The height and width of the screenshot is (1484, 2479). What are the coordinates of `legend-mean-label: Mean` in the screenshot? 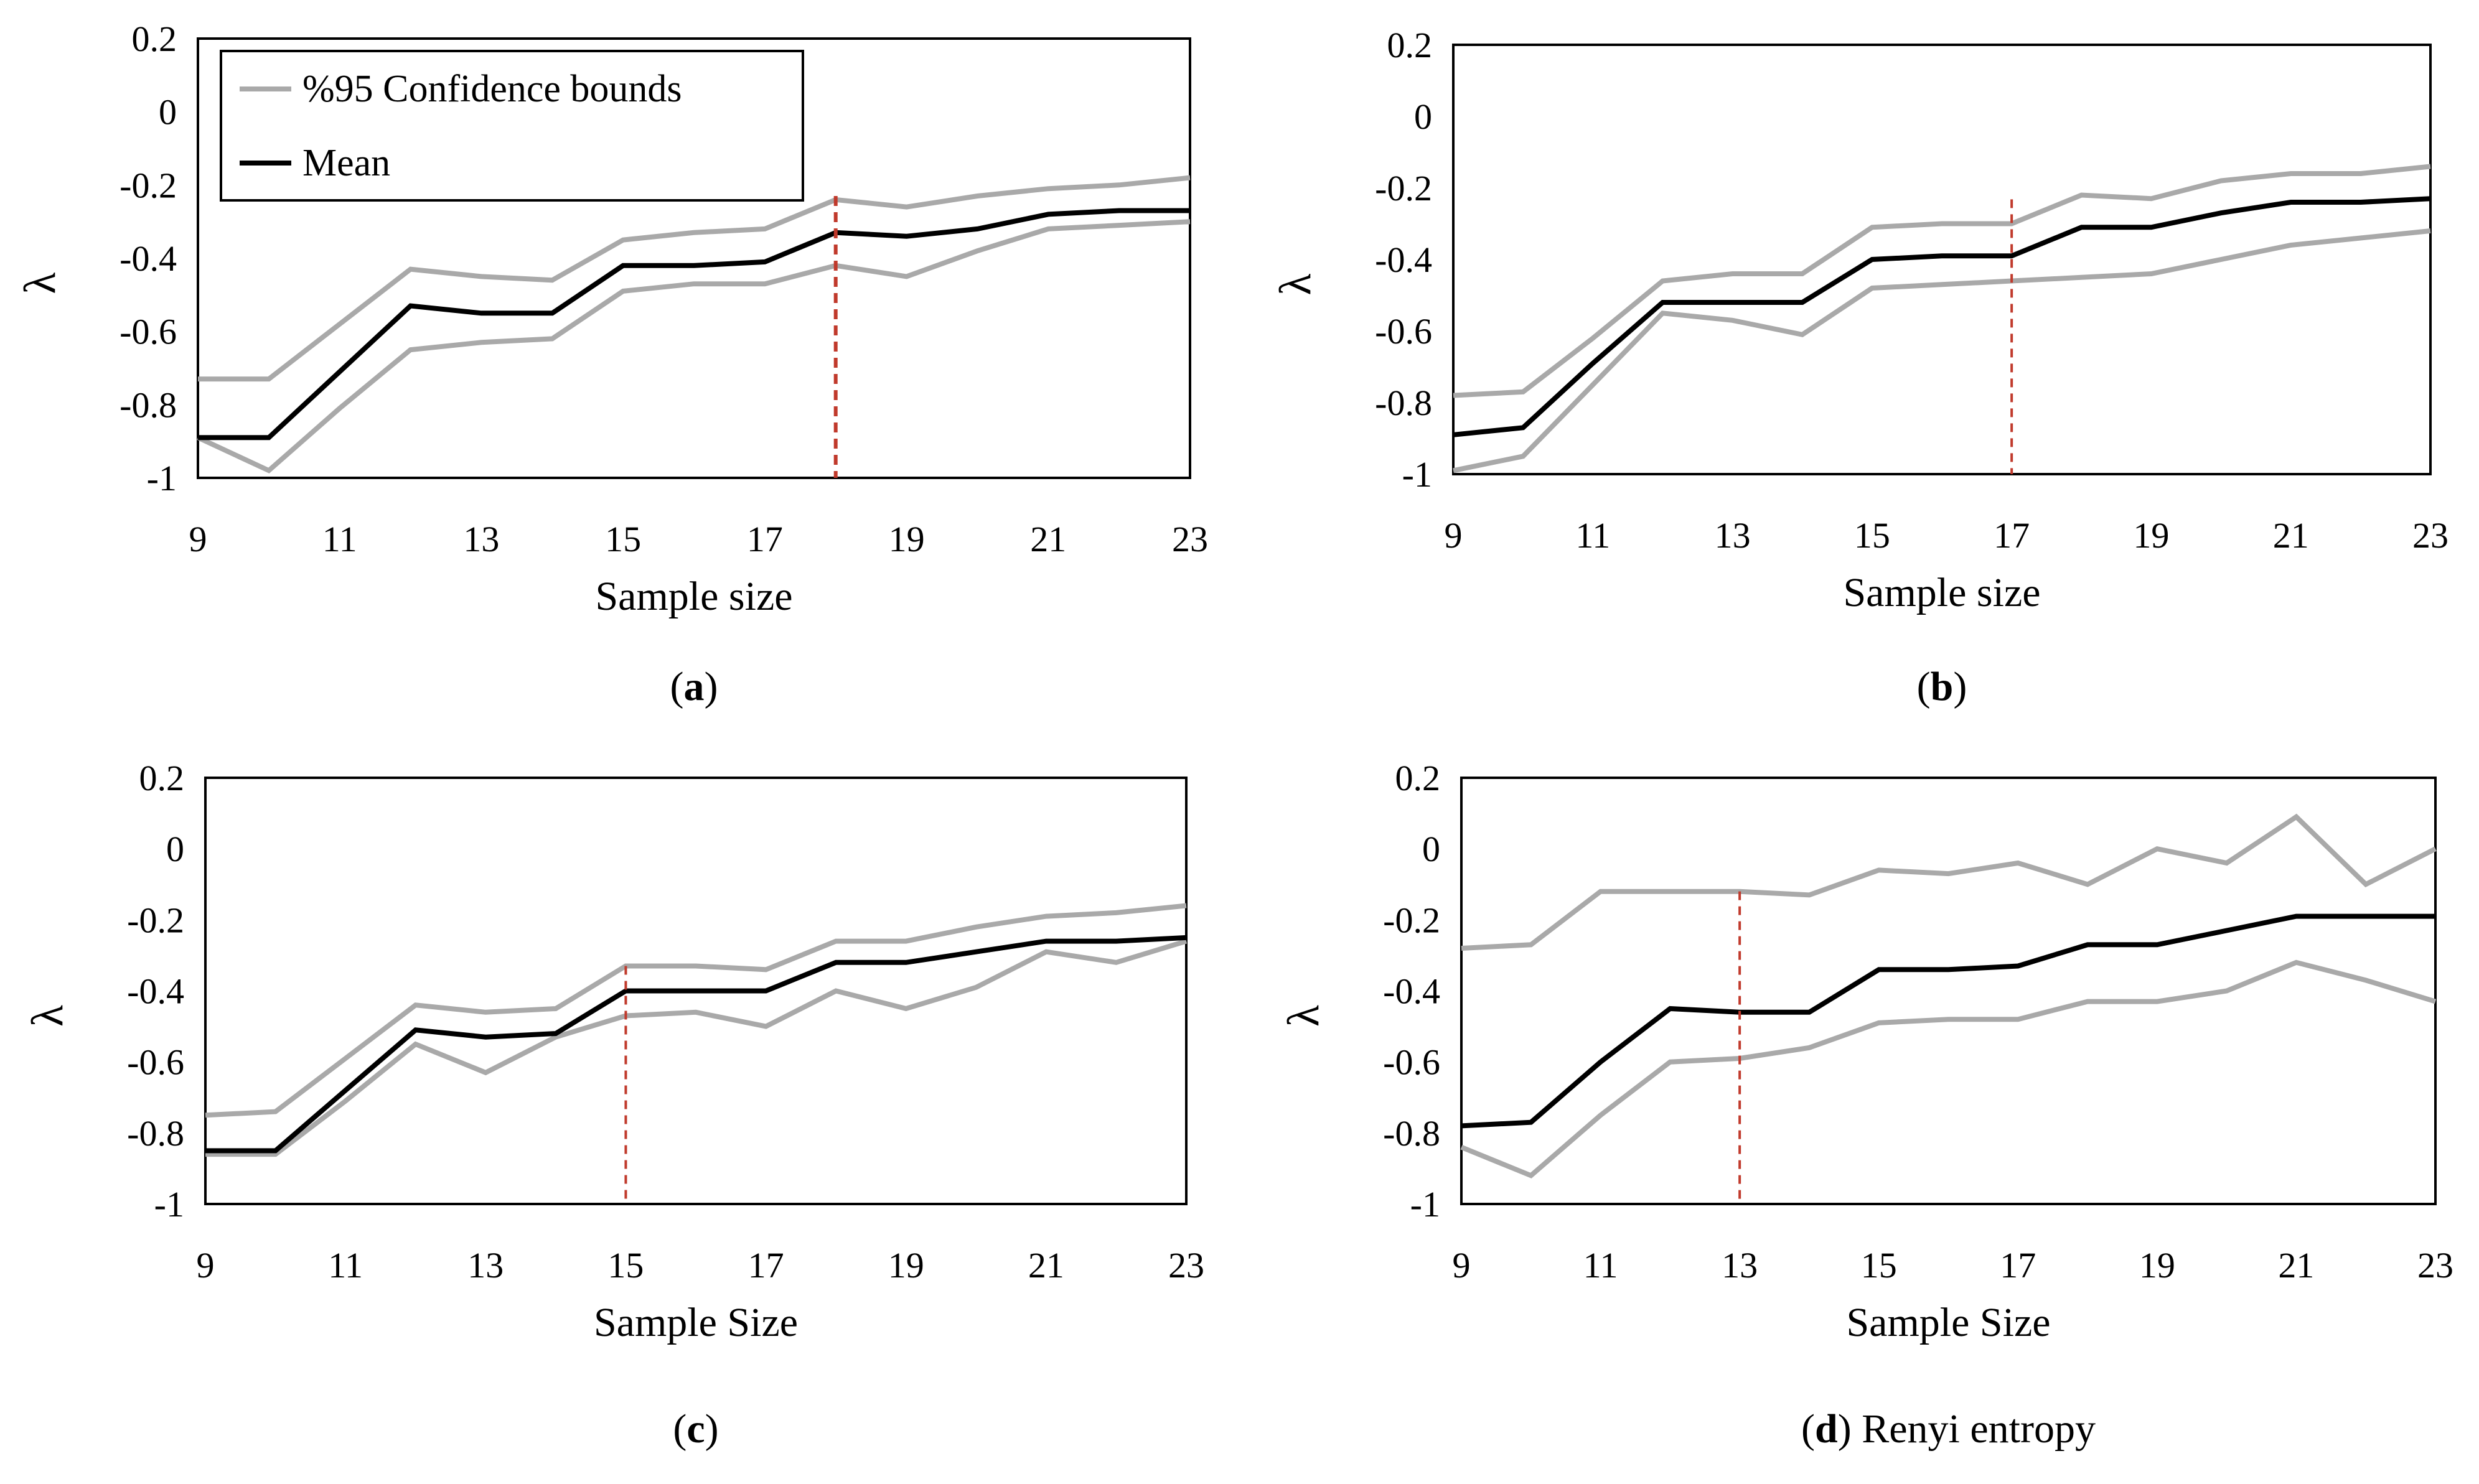 It's located at (346, 163).